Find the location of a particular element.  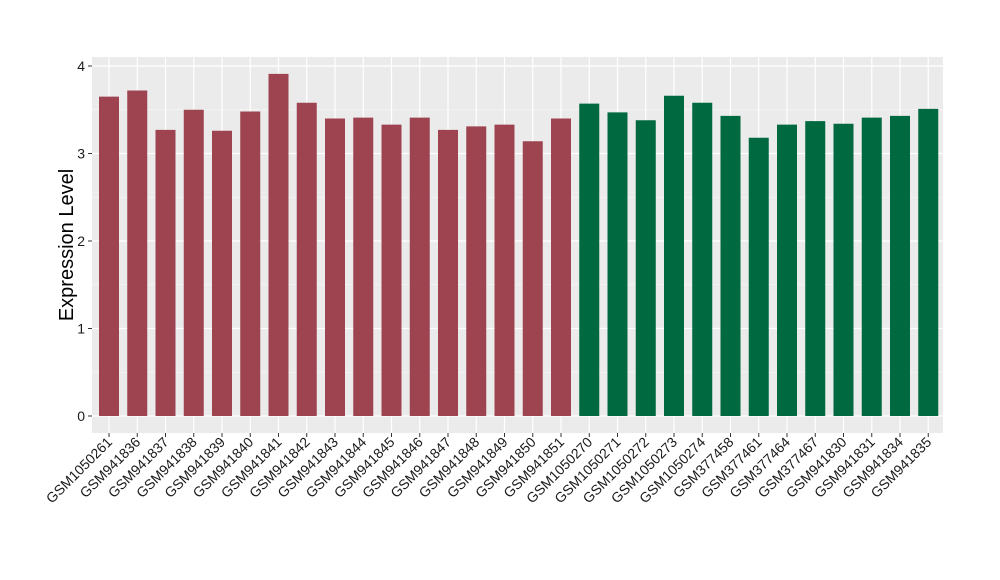

bar-GSM941850 is located at coordinates (532, 278).